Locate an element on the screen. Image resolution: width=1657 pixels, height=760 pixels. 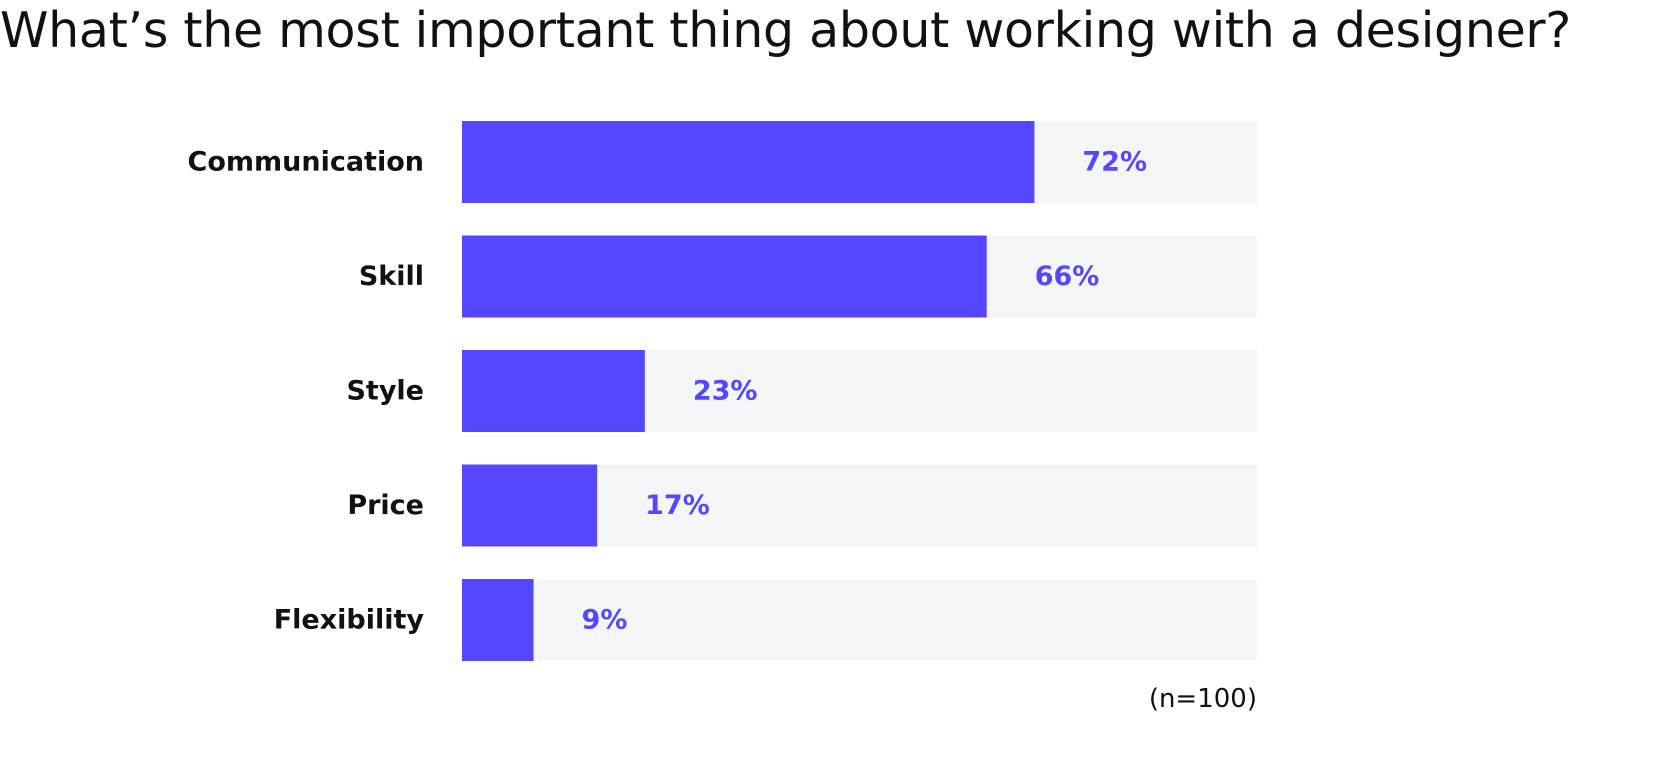
value-label-communication: 72% is located at coordinates (1114, 162).